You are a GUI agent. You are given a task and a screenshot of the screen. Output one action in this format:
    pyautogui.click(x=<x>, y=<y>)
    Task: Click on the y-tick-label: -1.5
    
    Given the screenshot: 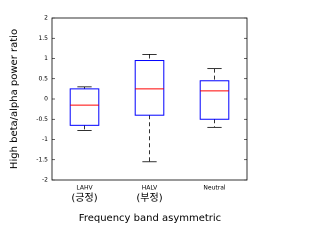 What is the action you would take?
    pyautogui.click(x=42, y=159)
    